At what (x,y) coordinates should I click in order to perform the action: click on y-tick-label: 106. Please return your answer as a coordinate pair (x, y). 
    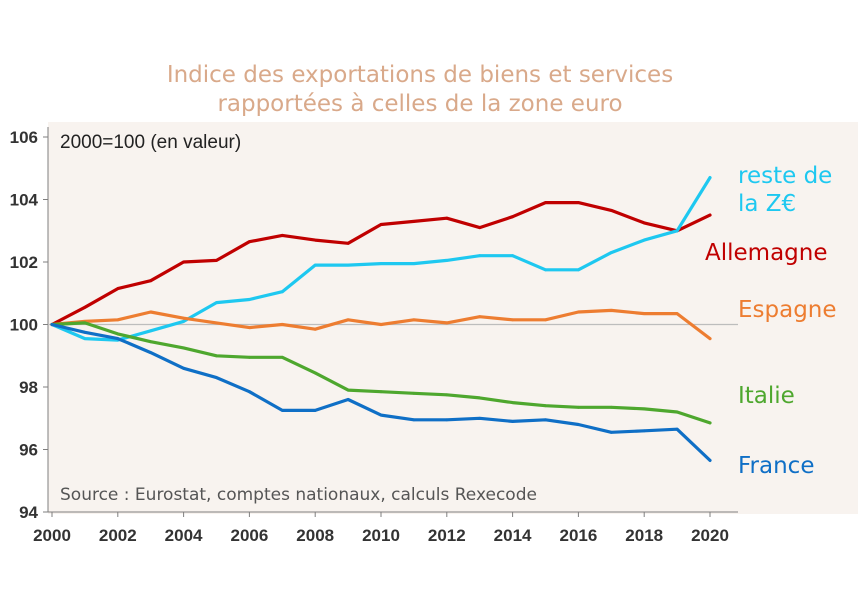
    Looking at the image, I should click on (24, 137).